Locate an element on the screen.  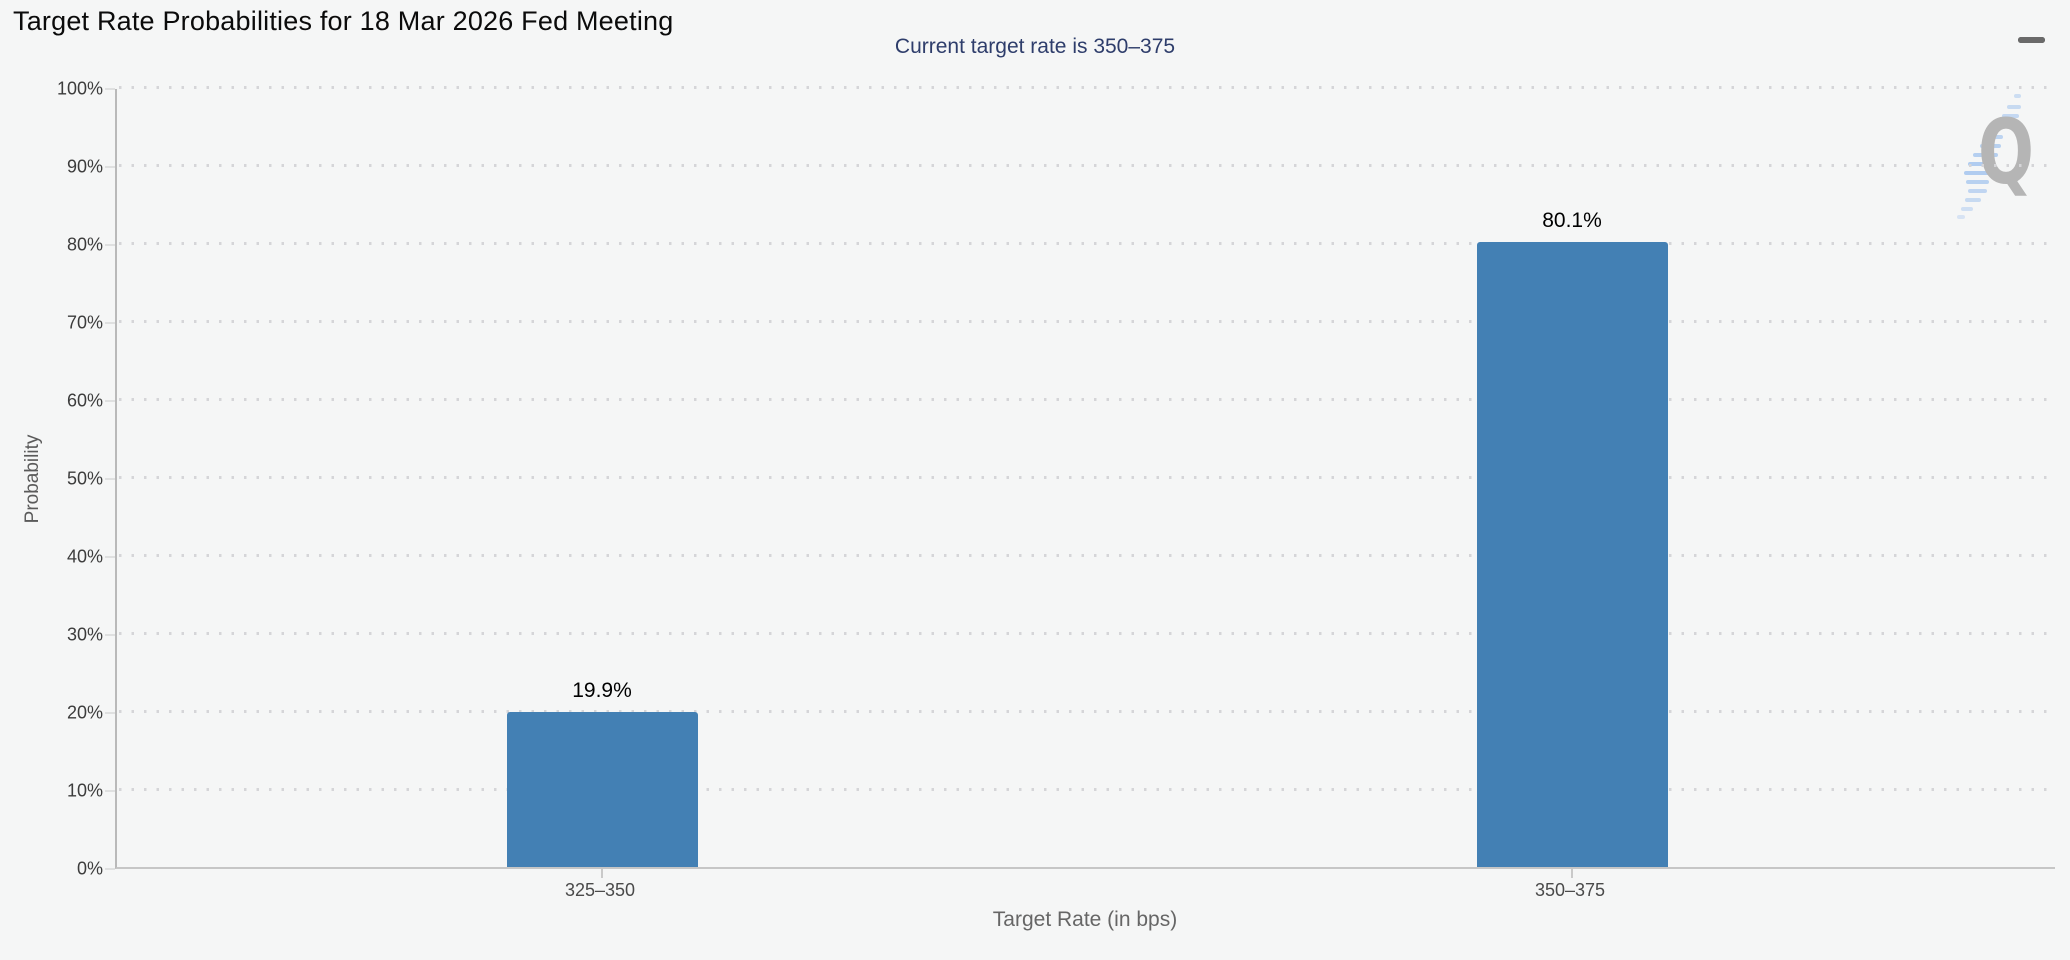
gridline-90% is located at coordinates (1087, 165).